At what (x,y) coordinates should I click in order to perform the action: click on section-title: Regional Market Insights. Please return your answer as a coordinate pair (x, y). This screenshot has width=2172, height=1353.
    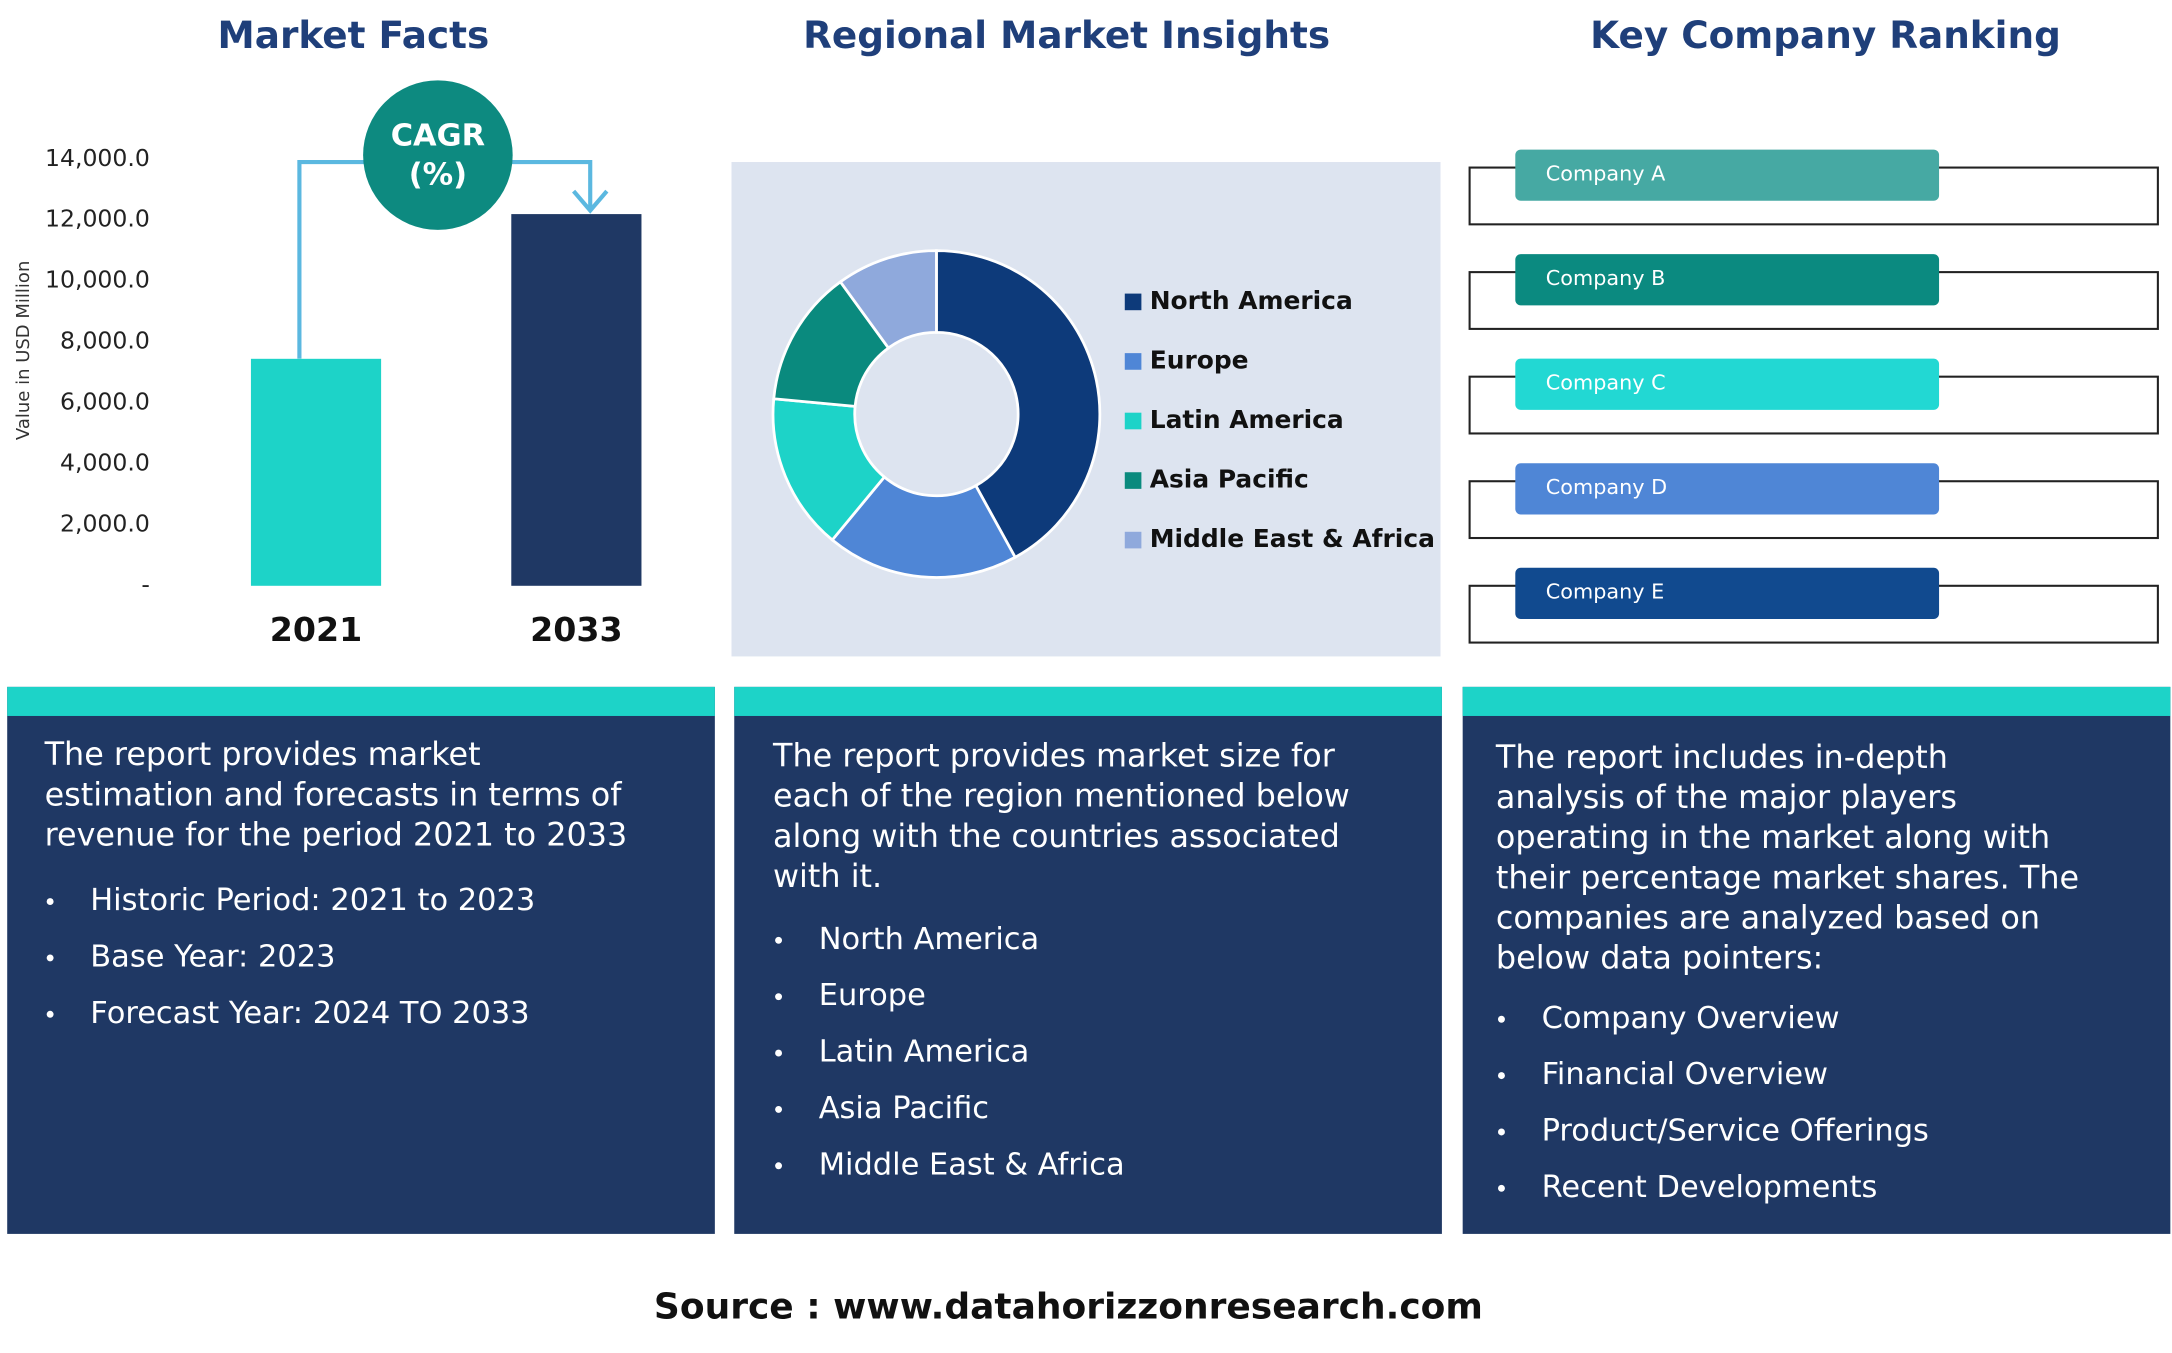
    Looking at the image, I should click on (1066, 35).